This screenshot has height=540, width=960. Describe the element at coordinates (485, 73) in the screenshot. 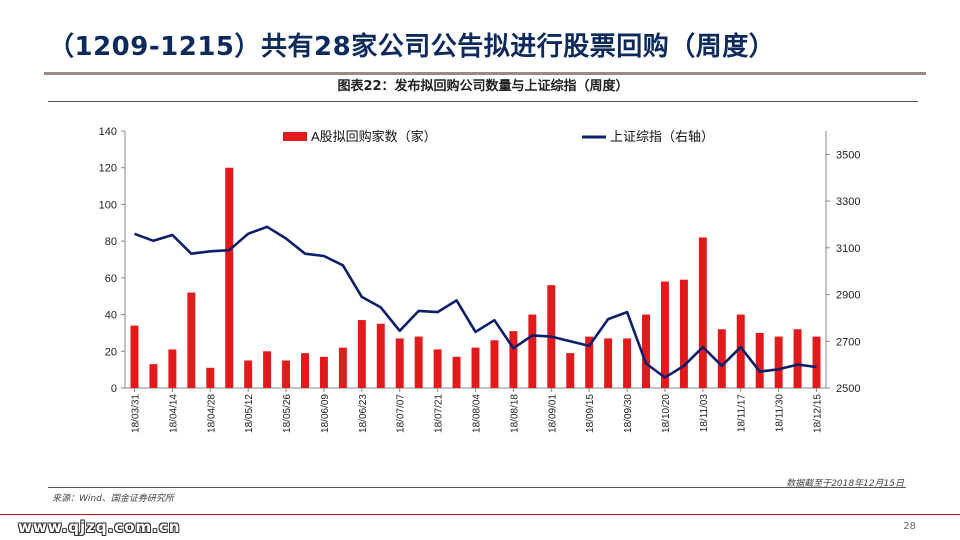

I see `title-divider` at that location.